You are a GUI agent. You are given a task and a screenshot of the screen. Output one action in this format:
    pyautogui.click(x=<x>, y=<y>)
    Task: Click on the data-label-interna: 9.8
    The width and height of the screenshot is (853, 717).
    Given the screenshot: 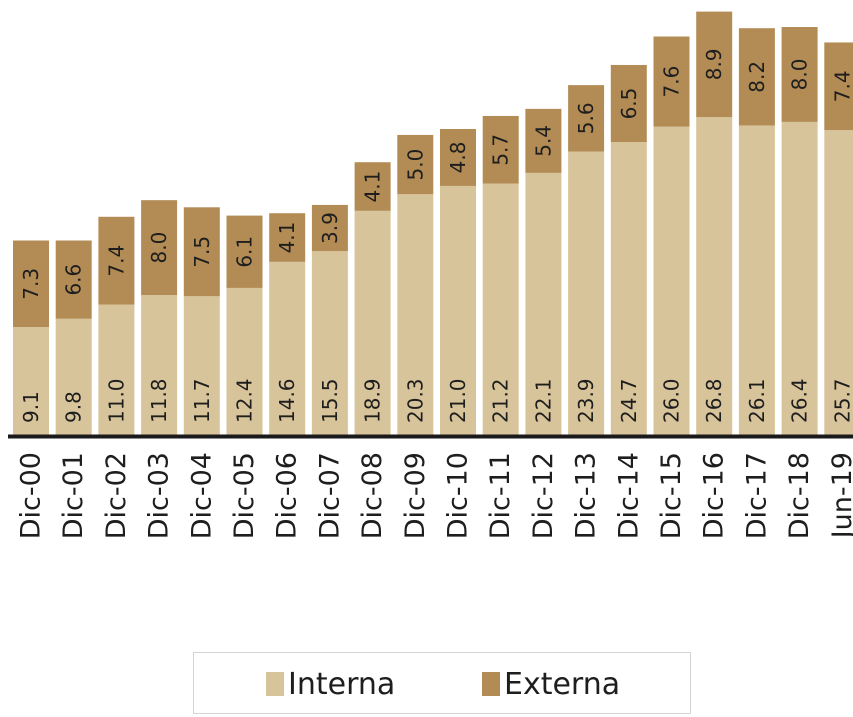 What is the action you would take?
    pyautogui.click(x=74, y=407)
    